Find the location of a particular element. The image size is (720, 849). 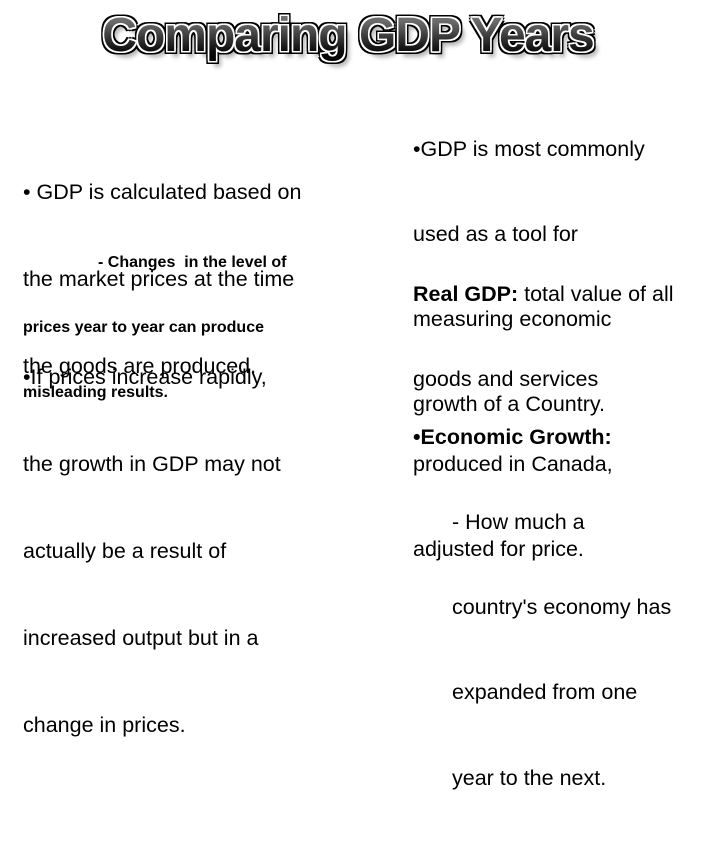

text-line: country's economy has is located at coordinates (562, 607).